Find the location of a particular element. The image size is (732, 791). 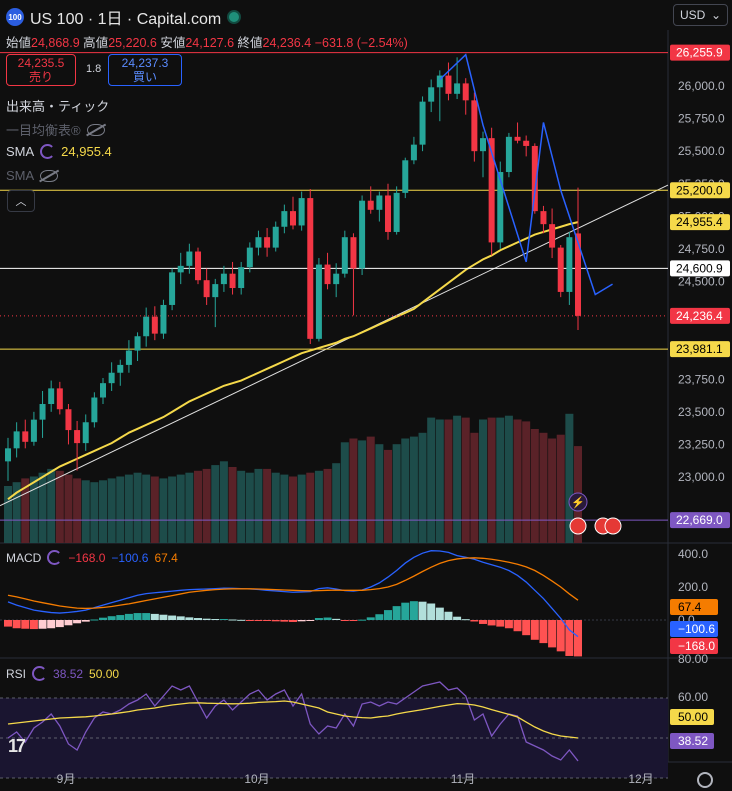

rsi-value-tag is located at coordinates (692, 741).